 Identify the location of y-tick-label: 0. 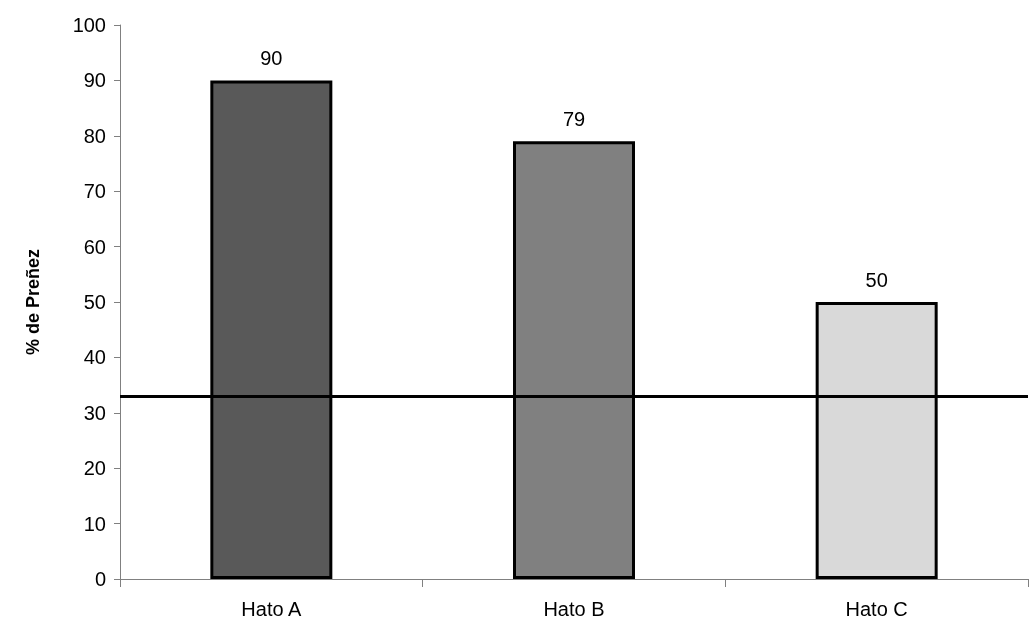
(100, 579).